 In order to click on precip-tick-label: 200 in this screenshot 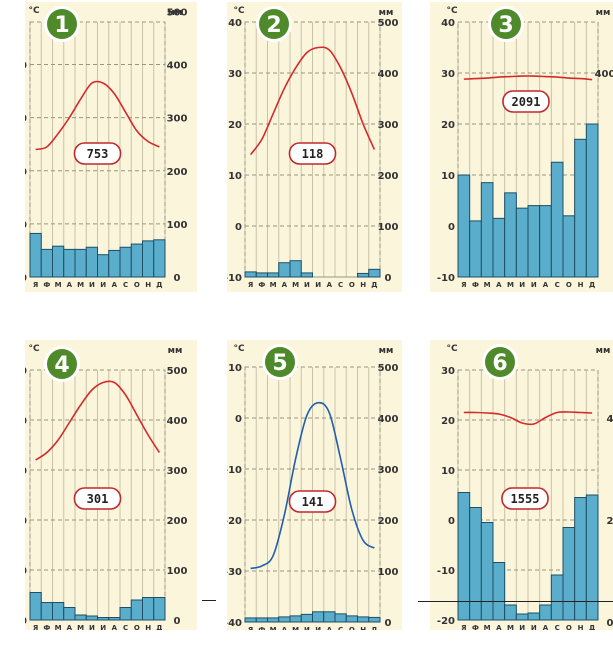, I will do `click(177, 521)`.